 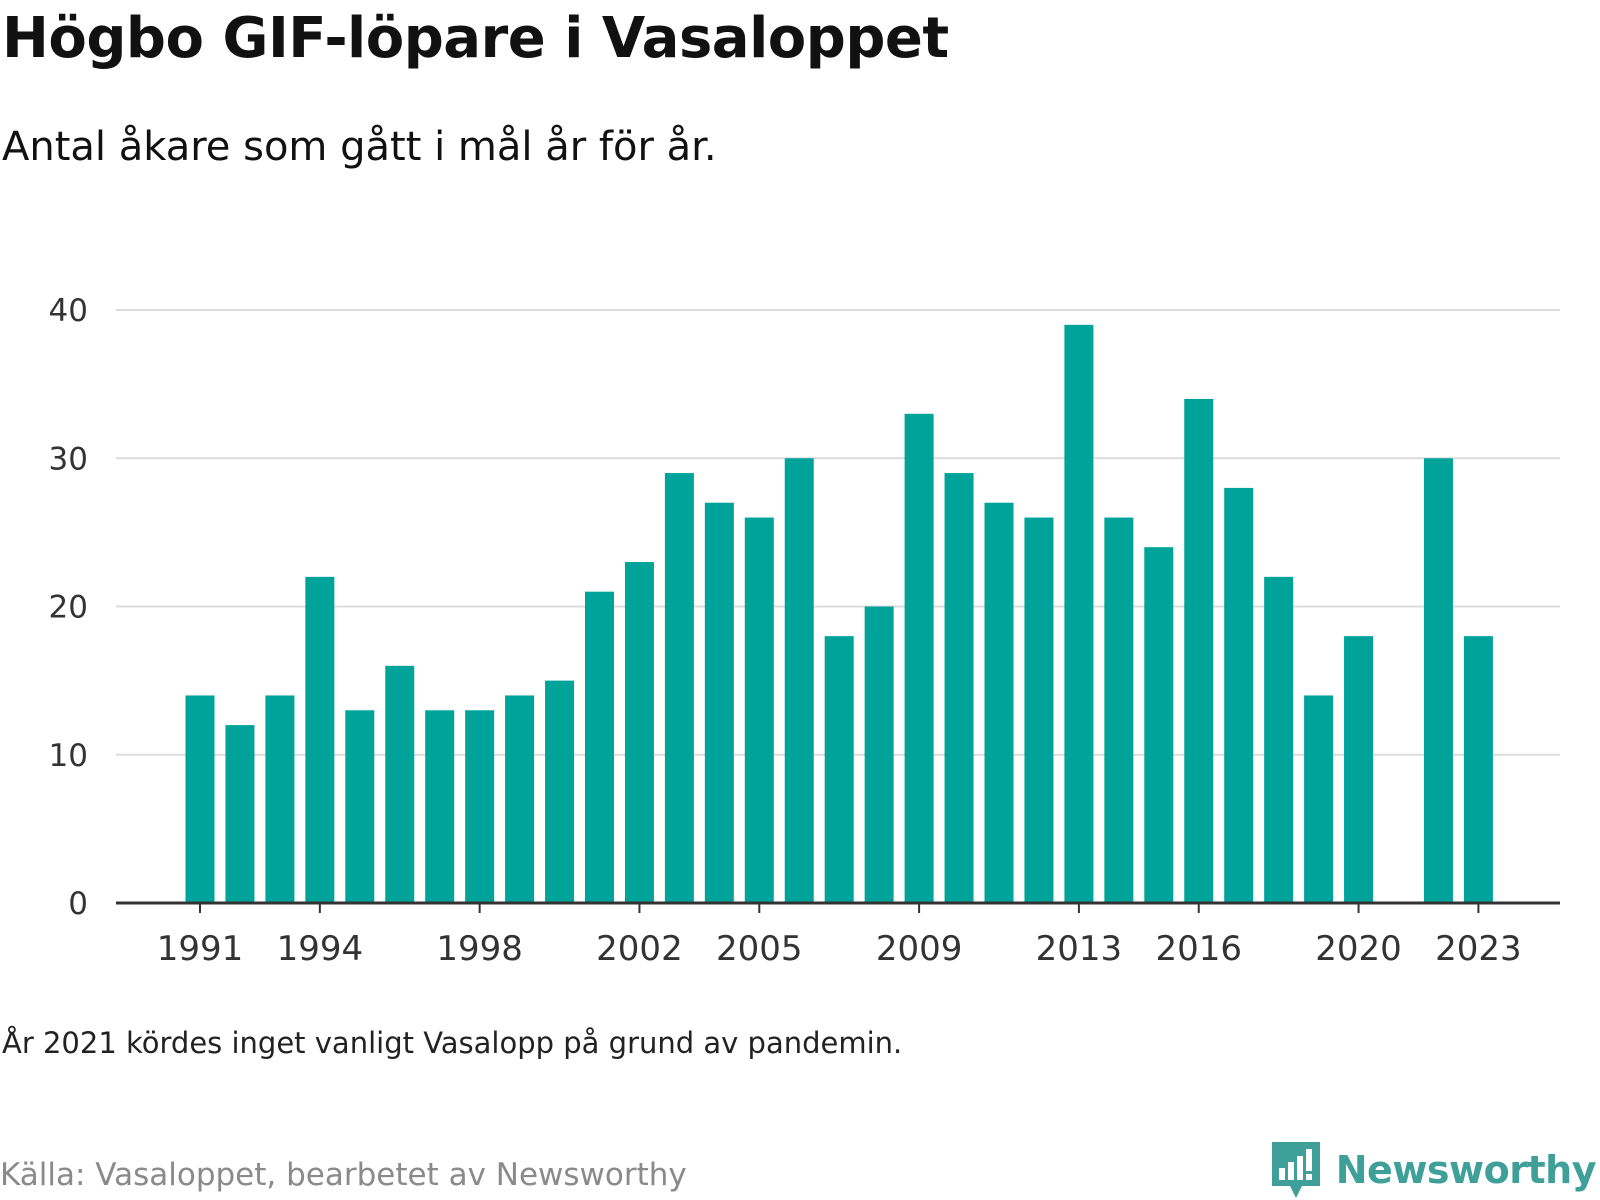 What do you see at coordinates (759, 949) in the screenshot?
I see `x-tick-label: 2005` at bounding box center [759, 949].